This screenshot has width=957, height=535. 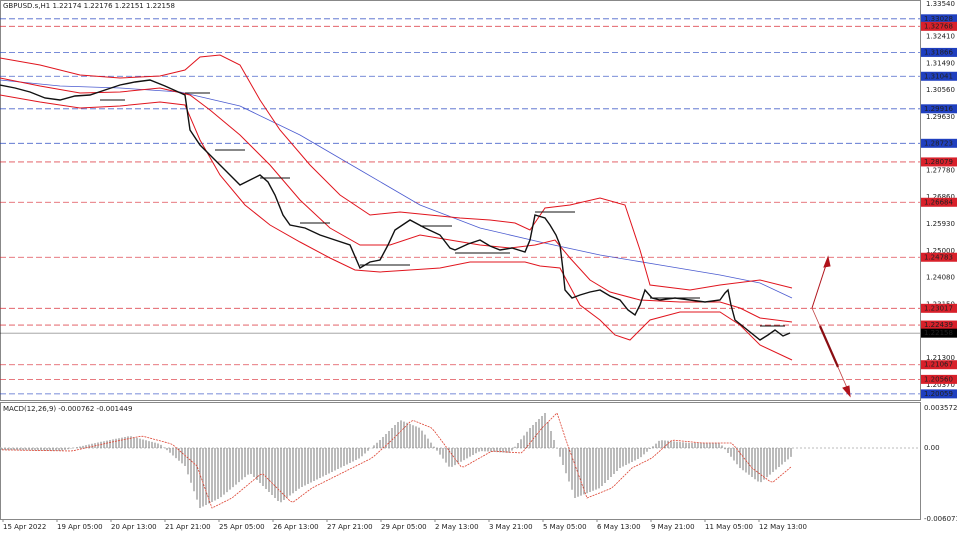 What do you see at coordinates (24, 527) in the screenshot?
I see `time-axis-label: 15 Apr 2022` at bounding box center [24, 527].